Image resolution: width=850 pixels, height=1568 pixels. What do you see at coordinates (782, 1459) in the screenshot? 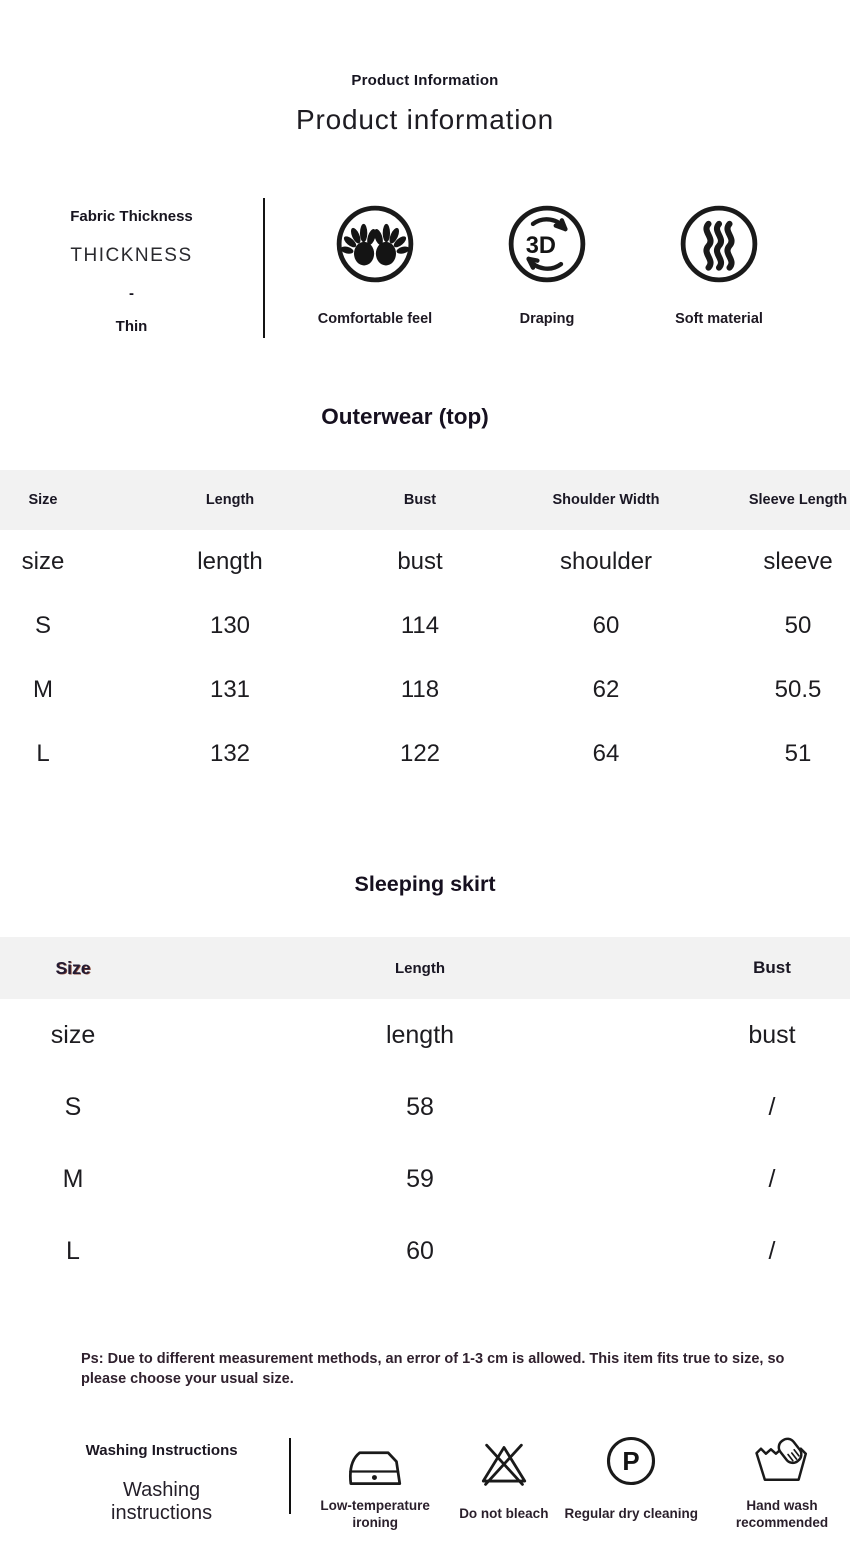
I see `hand-wash-icon` at bounding box center [782, 1459].